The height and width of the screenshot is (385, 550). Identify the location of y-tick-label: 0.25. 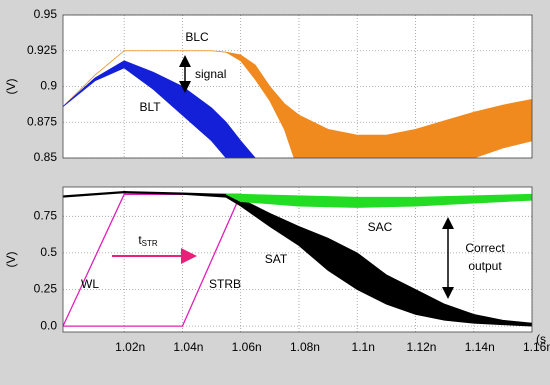
(46, 289).